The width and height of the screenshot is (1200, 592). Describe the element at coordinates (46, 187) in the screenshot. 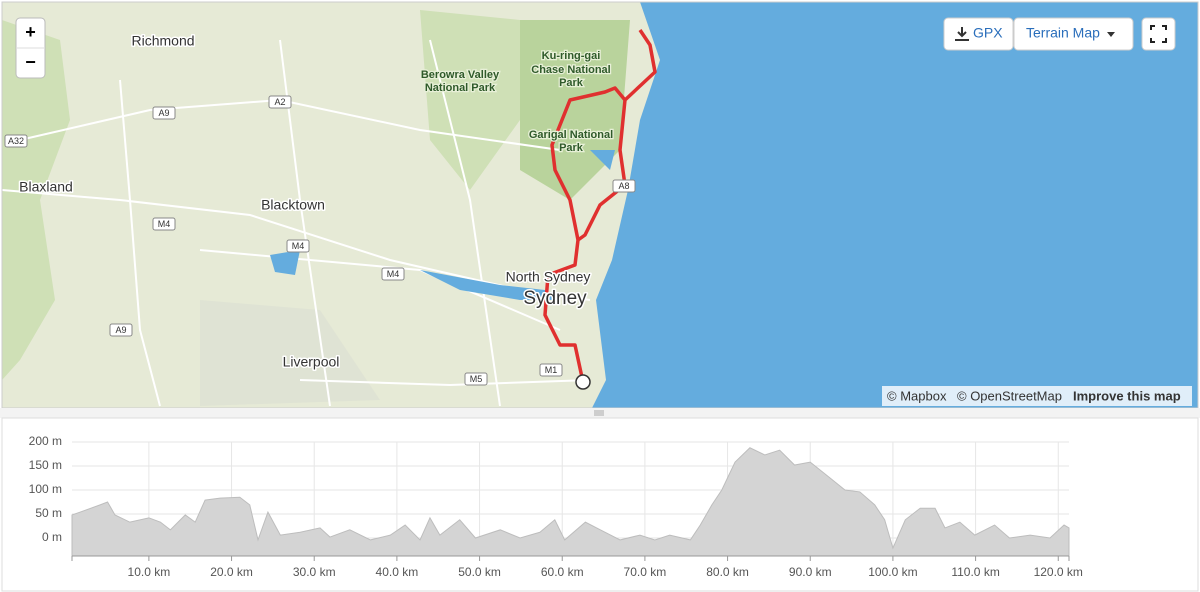

I see `place-label: Blaxland` at that location.